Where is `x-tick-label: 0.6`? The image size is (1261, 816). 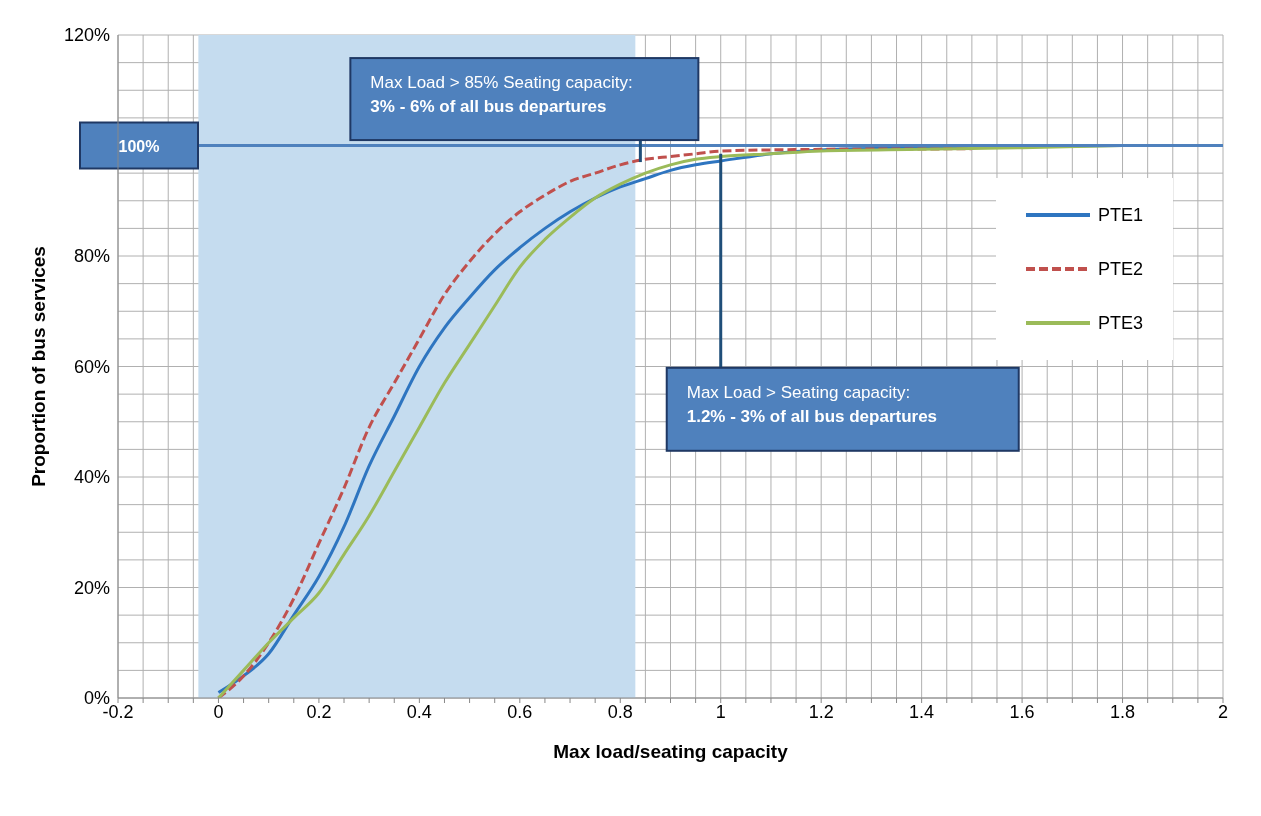 x-tick-label: 0.6 is located at coordinates (520, 711).